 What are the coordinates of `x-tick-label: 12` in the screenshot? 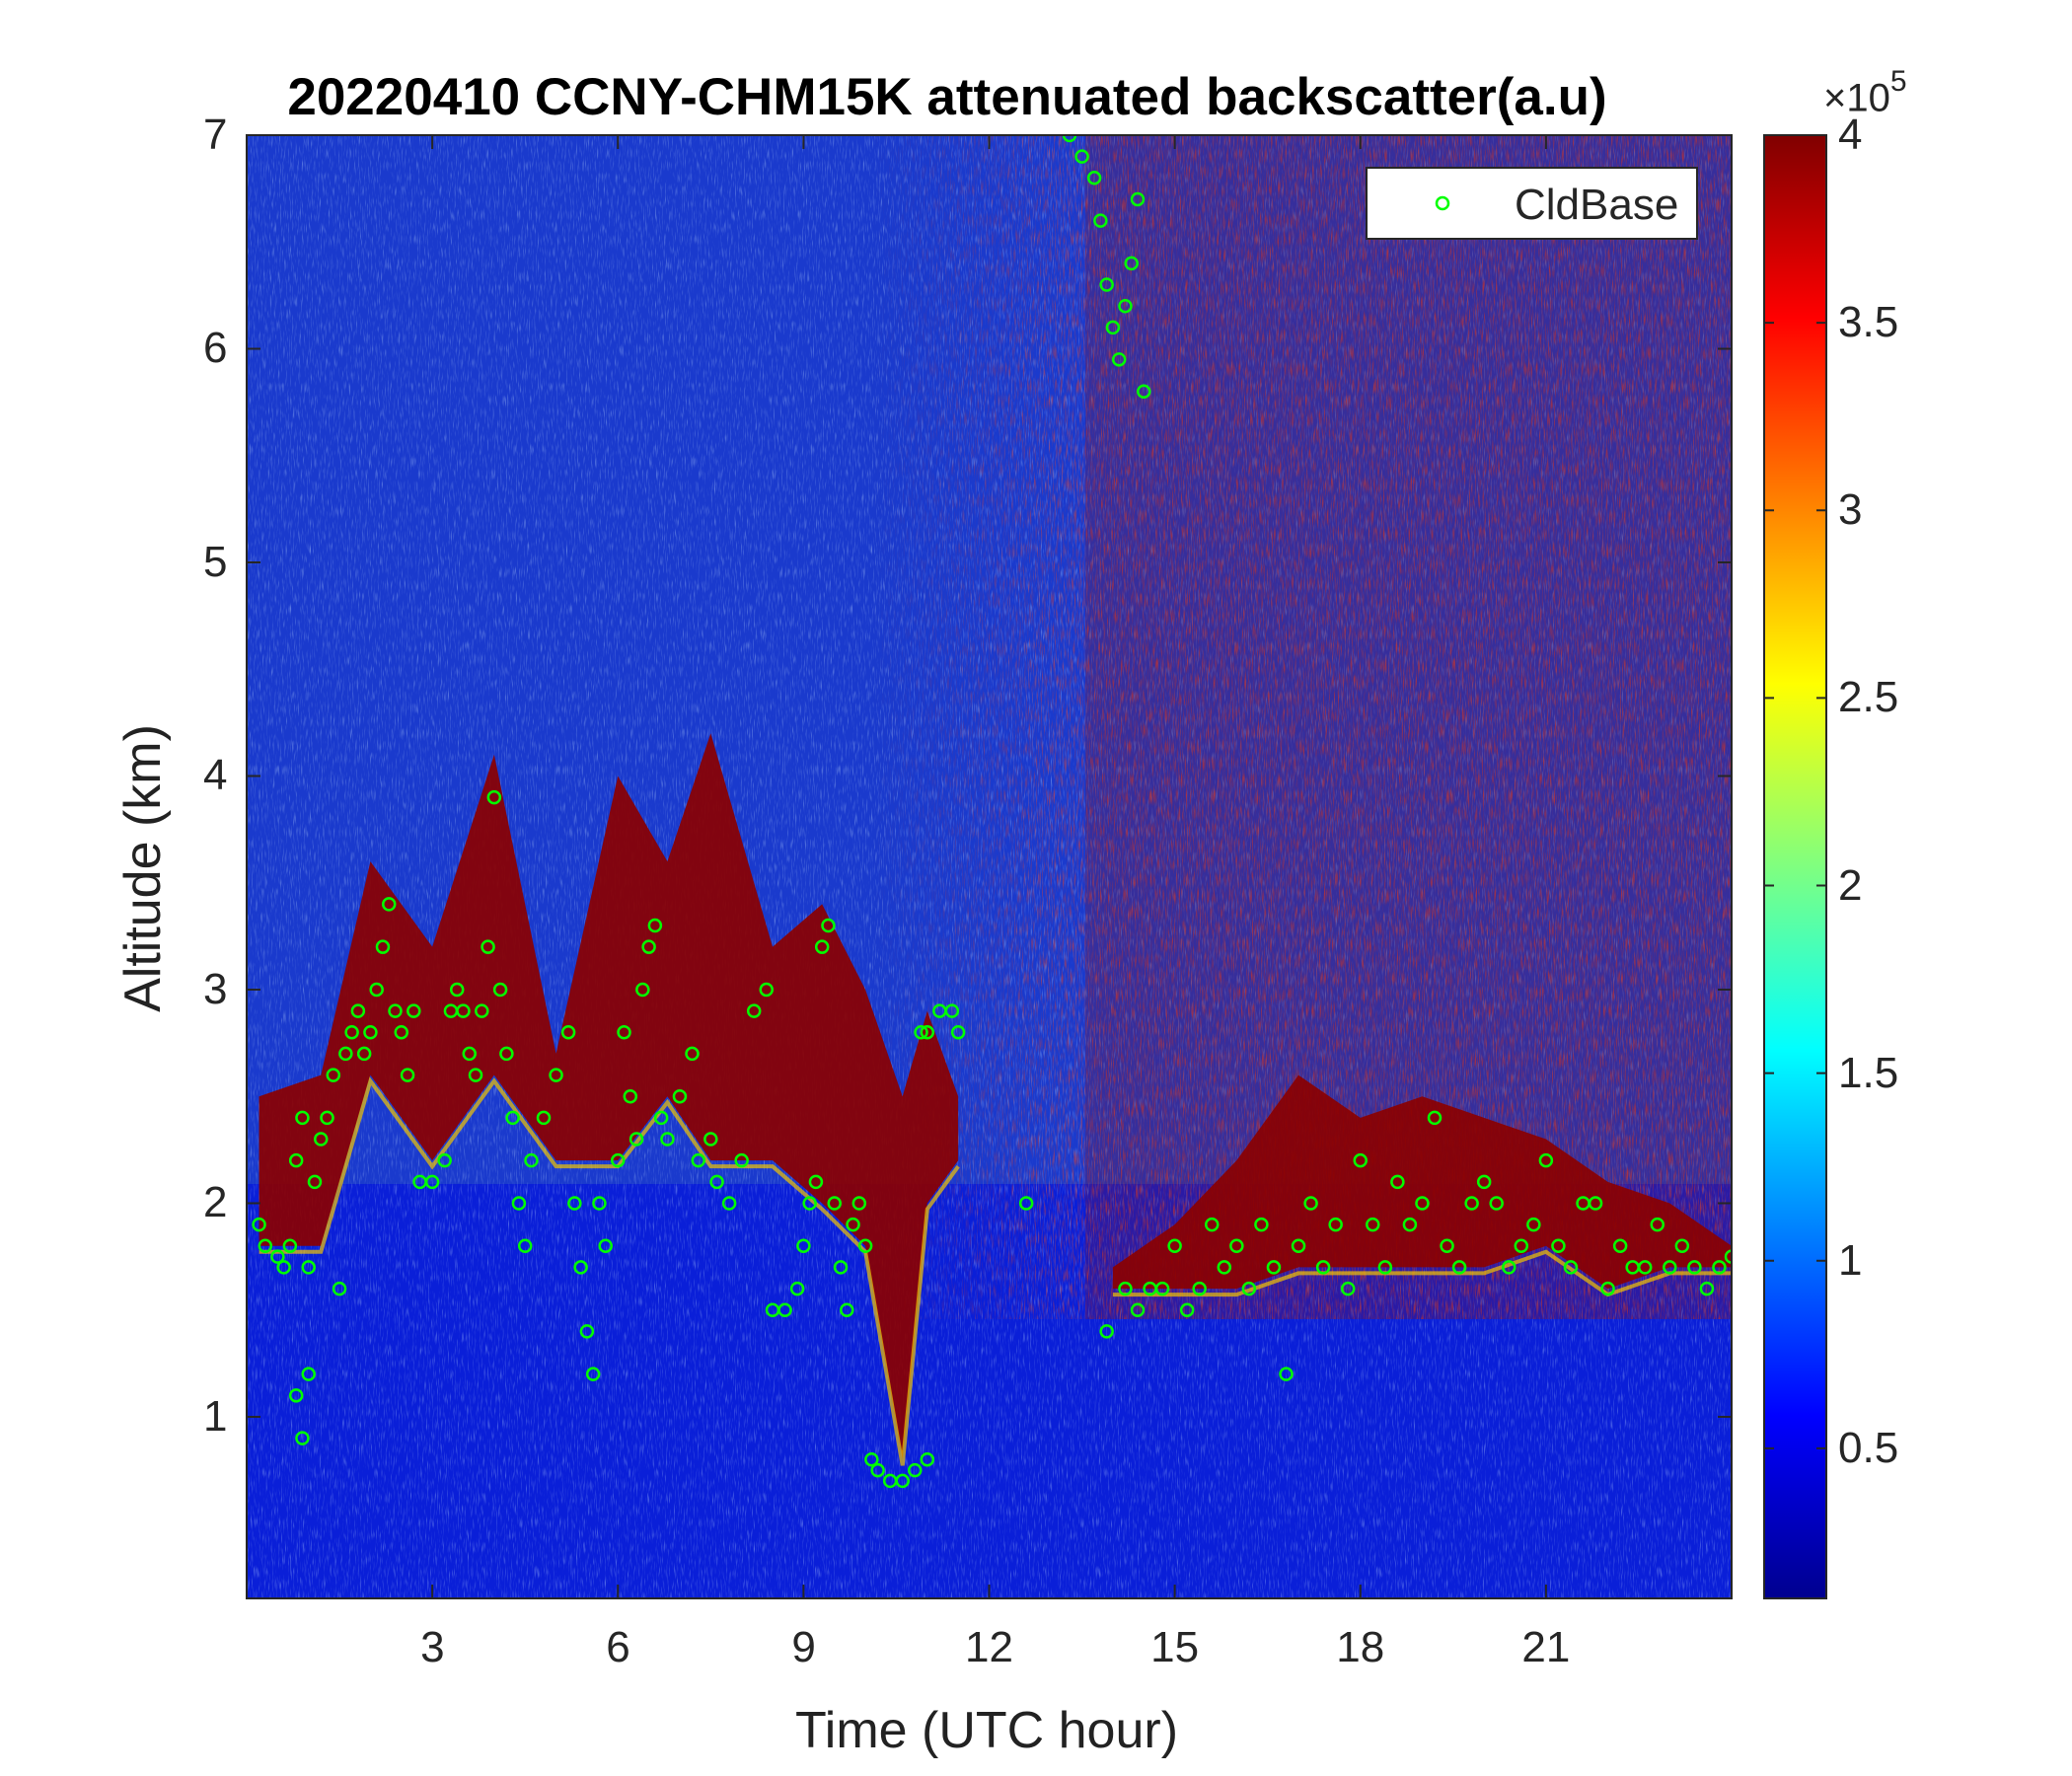 It's located at (989, 1647).